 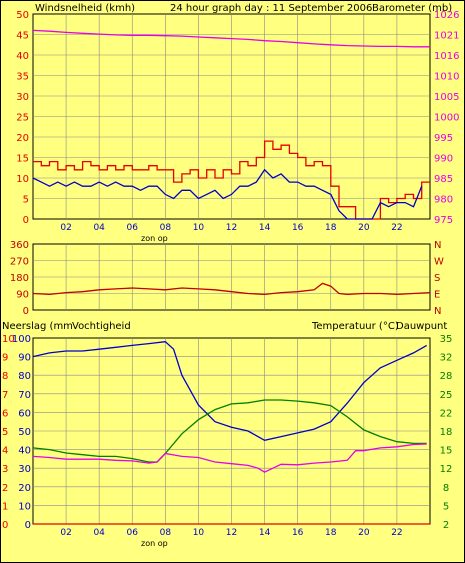 What do you see at coordinates (24, 506) in the screenshot?
I see `humidity-y-tick-label: 10` at bounding box center [24, 506].